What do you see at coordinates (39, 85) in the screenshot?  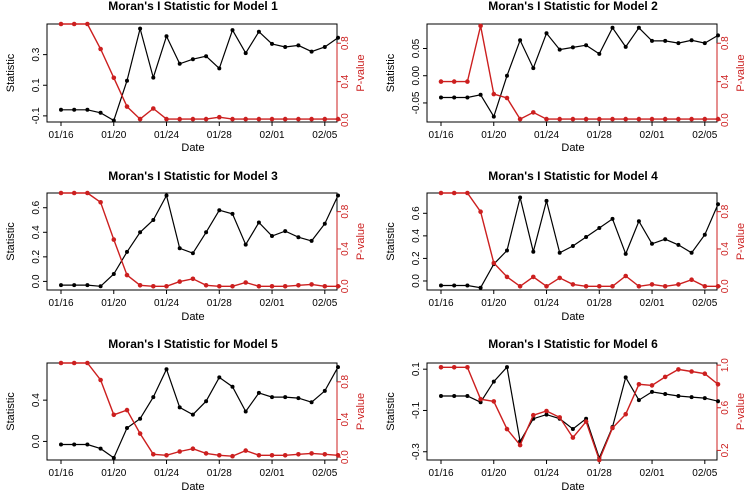 I see `y-axis-left: -0.1 0.1 0.3` at bounding box center [39, 85].